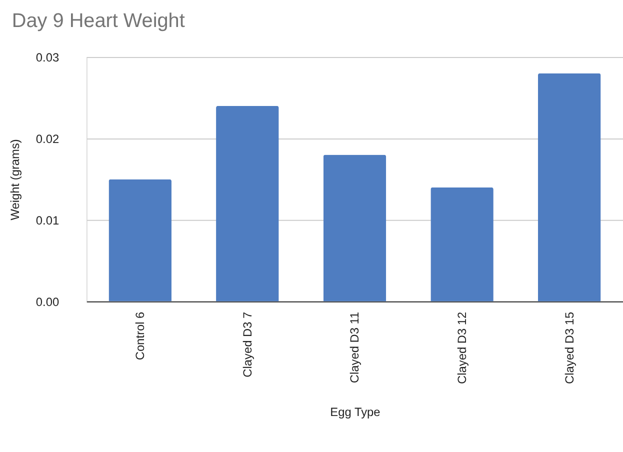 The width and height of the screenshot is (623, 452). Describe the element at coordinates (355, 412) in the screenshot. I see `x-axis-title: Egg Type` at that location.